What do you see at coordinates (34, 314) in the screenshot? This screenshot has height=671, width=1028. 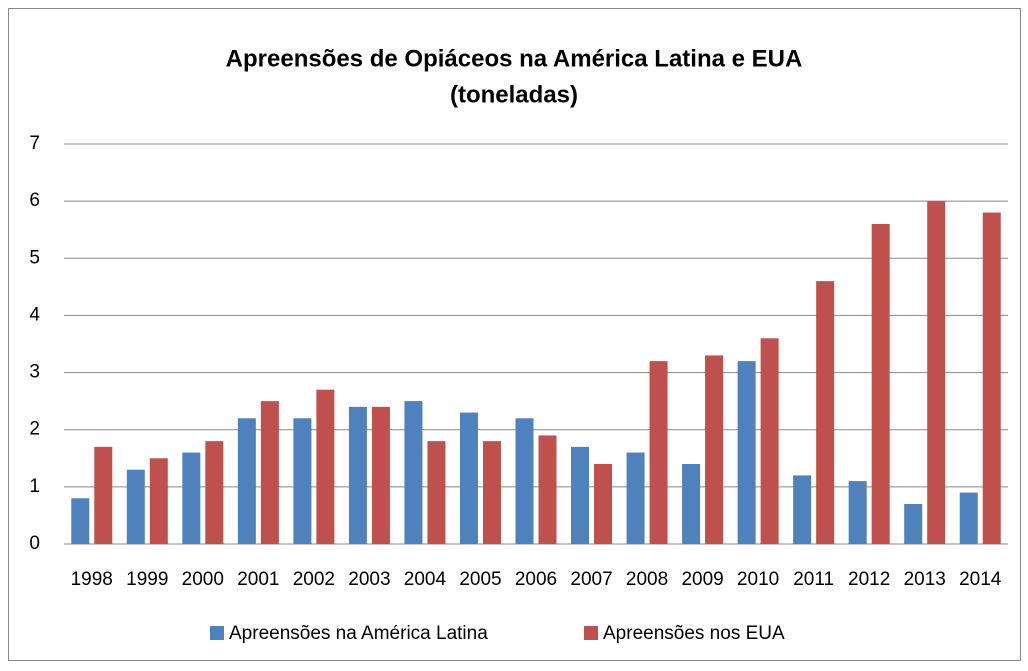 I see `y-tick-label: 4` at bounding box center [34, 314].